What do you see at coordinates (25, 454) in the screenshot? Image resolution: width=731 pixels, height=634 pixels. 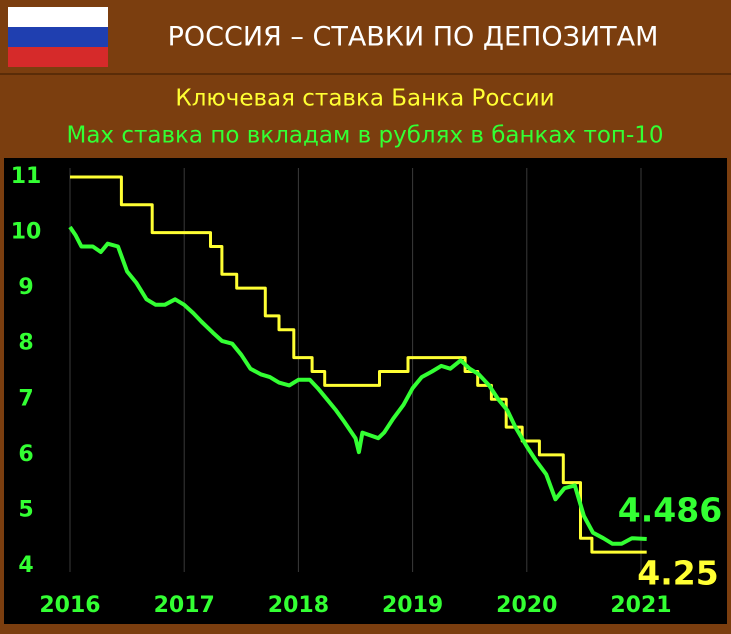 I see `y-tick-label: 6` at bounding box center [25, 454].